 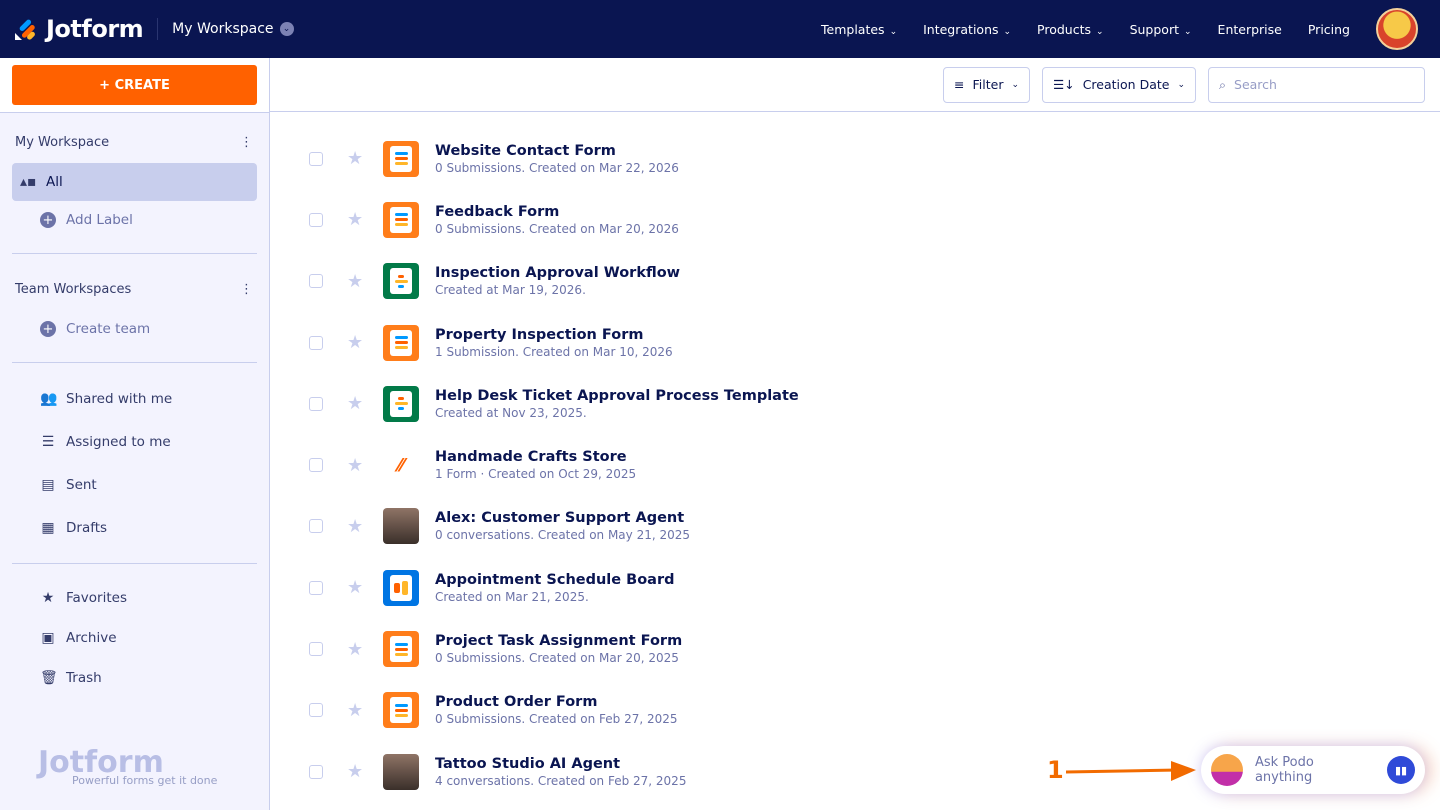 What do you see at coordinates (223, 29) in the screenshot?
I see `workspace-label: My Workspace` at bounding box center [223, 29].